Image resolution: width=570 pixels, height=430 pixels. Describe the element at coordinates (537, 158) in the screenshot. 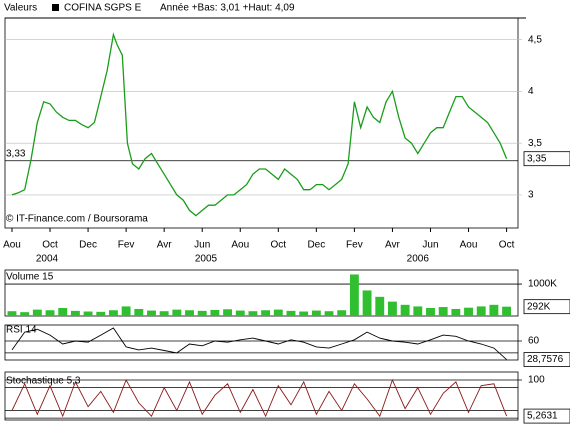

I see `last-value-label: 3,35` at that location.